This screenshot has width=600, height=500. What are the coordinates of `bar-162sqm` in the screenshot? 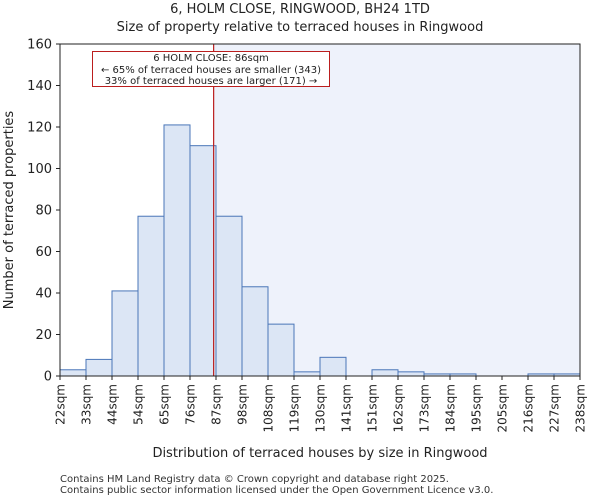 It's located at (411, 374).